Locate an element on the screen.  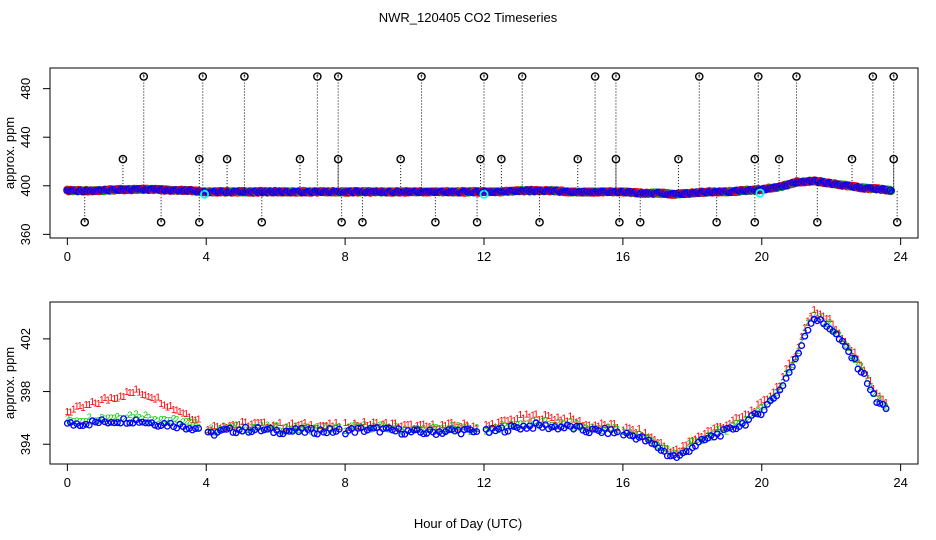
y-tick-label: 398 is located at coordinates (25, 392).